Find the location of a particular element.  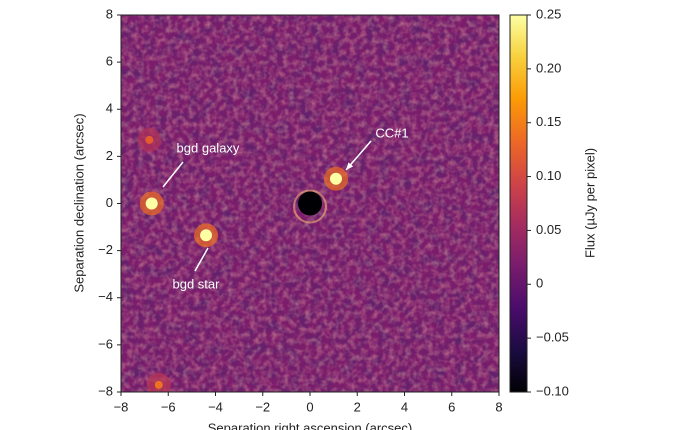

y-tick-label: 4 is located at coordinates (109, 108).